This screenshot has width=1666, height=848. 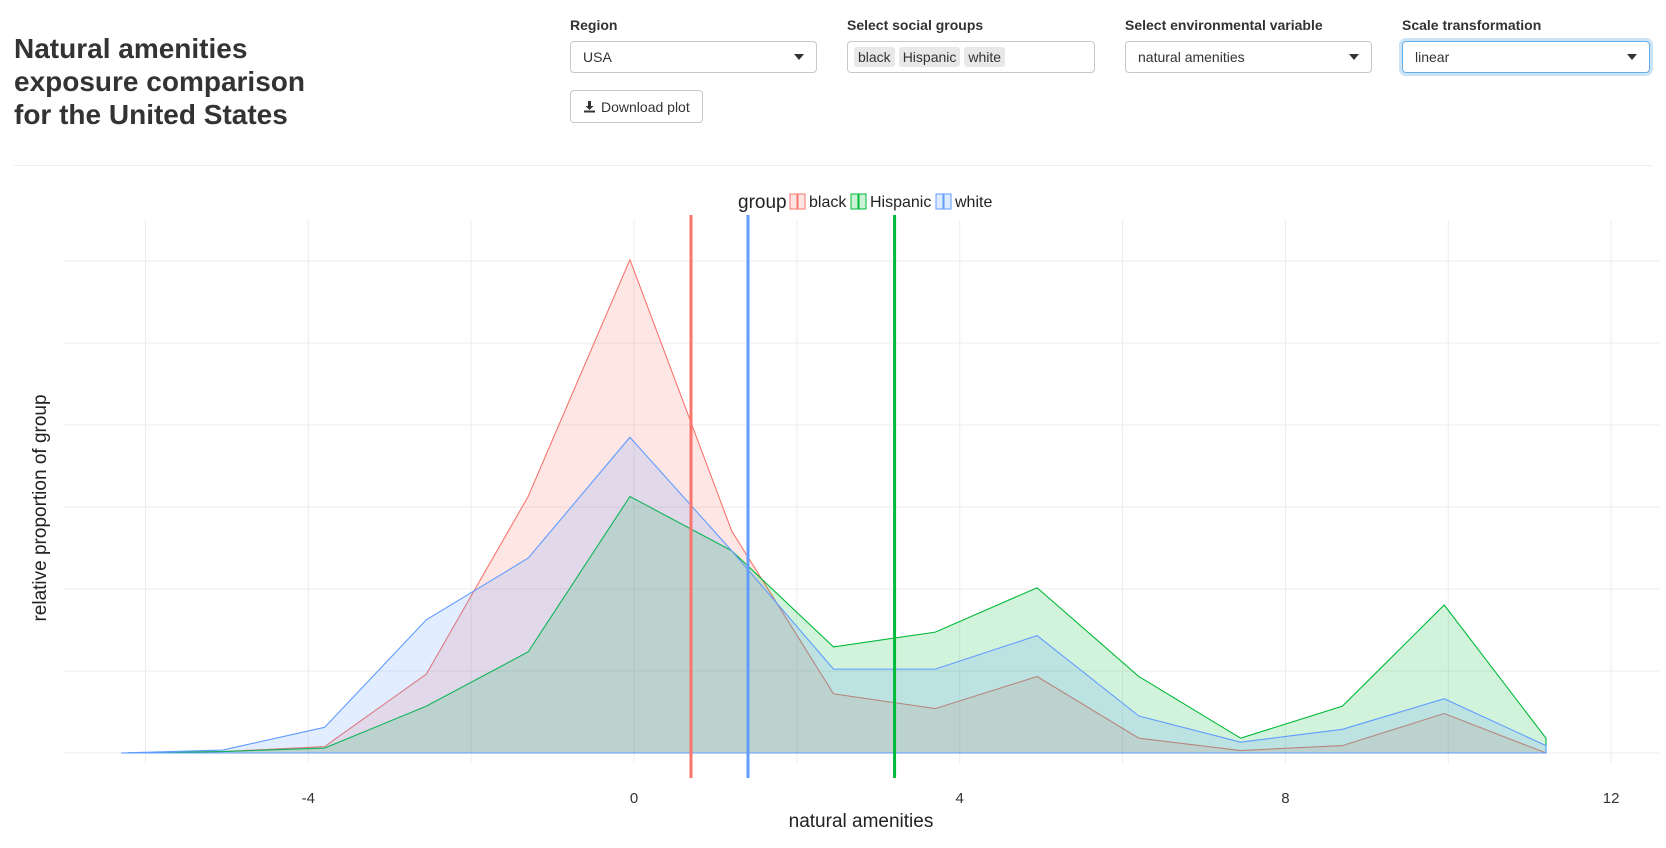 What do you see at coordinates (1224, 25) in the screenshot?
I see `env-variable-label: Select environmental variable` at bounding box center [1224, 25].